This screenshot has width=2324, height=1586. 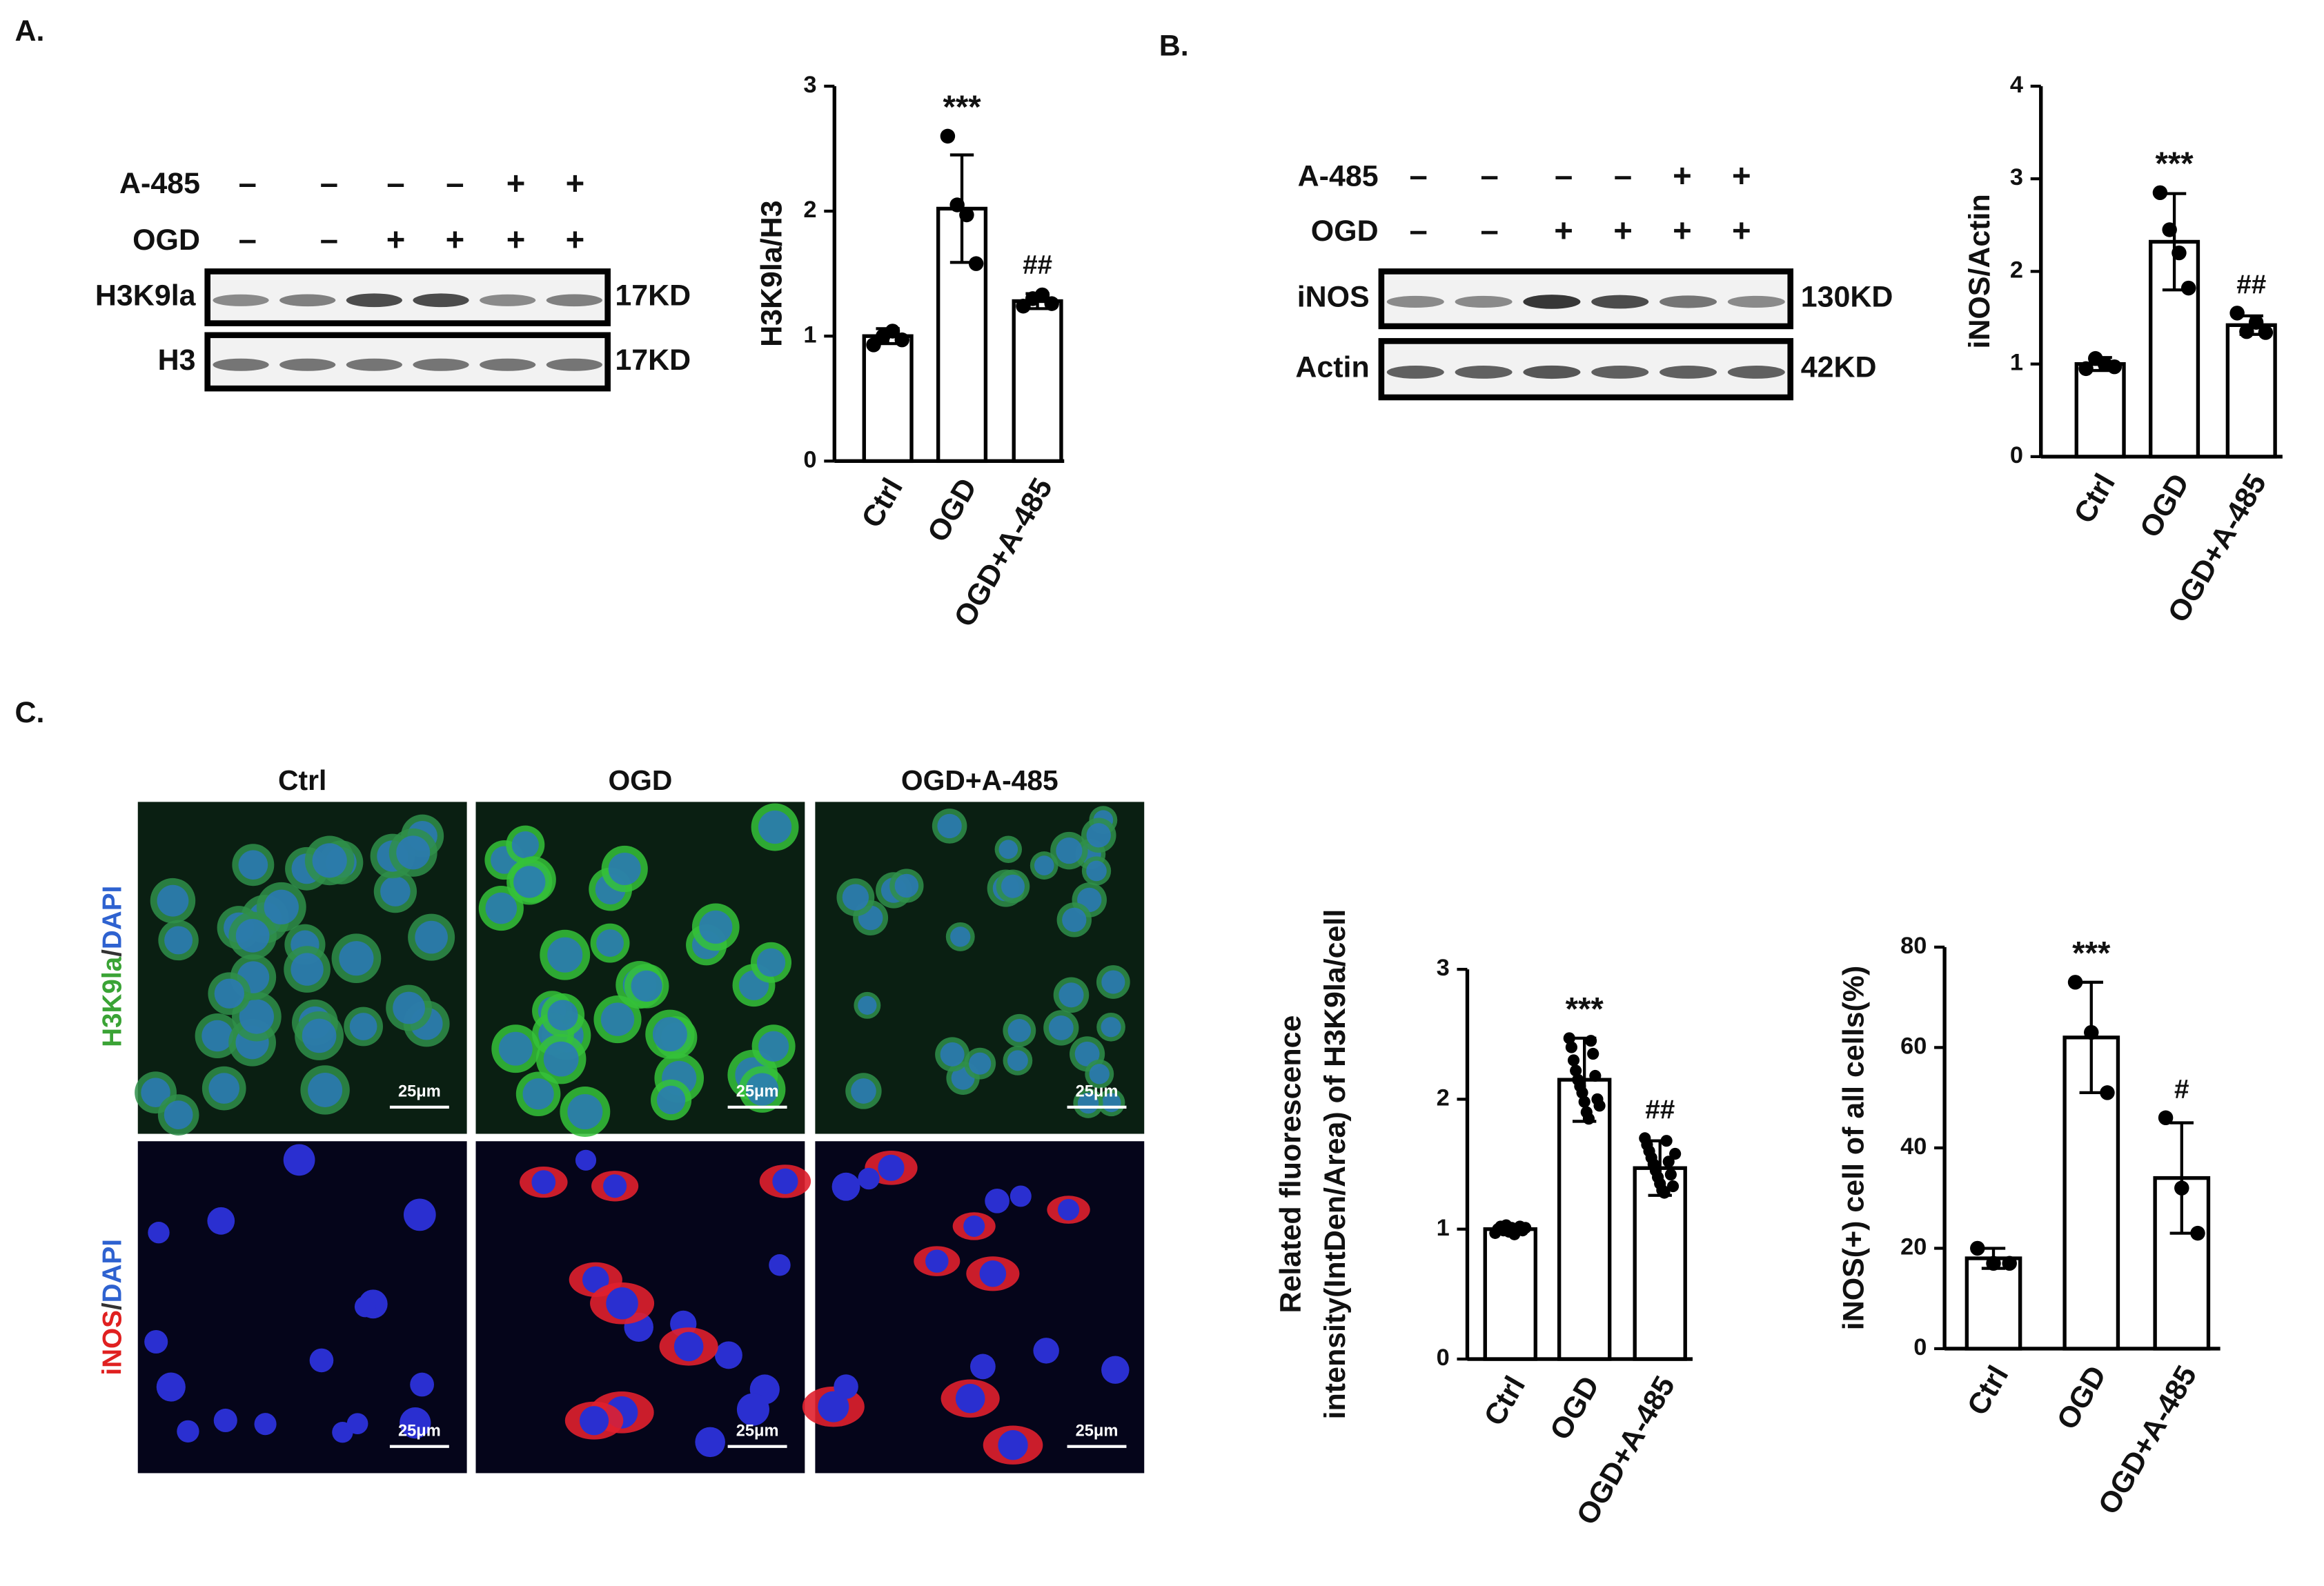 What do you see at coordinates (1332, 367) in the screenshot?
I see `band-label: Actin` at bounding box center [1332, 367].